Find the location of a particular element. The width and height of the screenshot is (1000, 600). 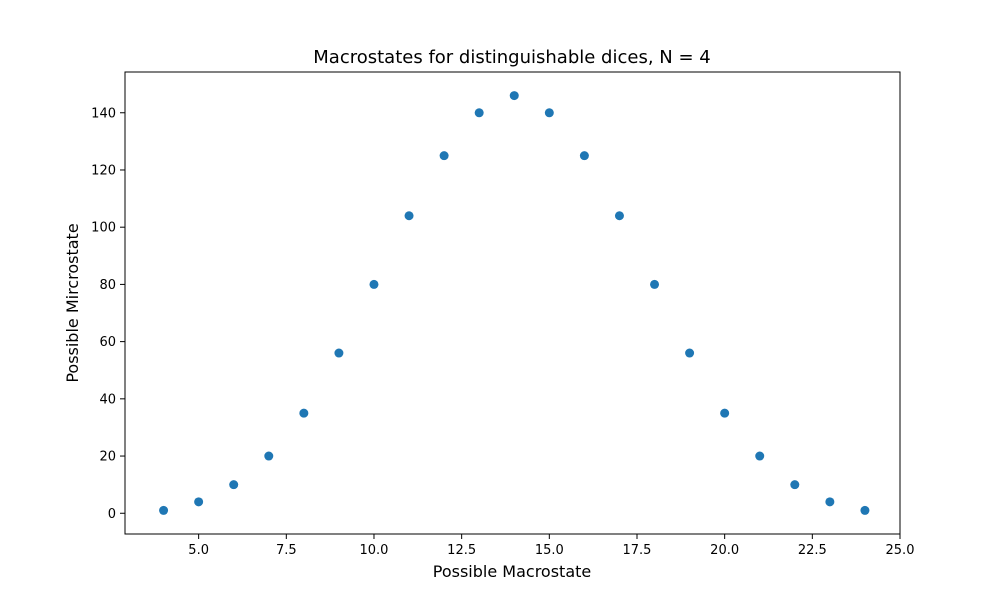

y-tick-label: 140 is located at coordinates (103, 113).